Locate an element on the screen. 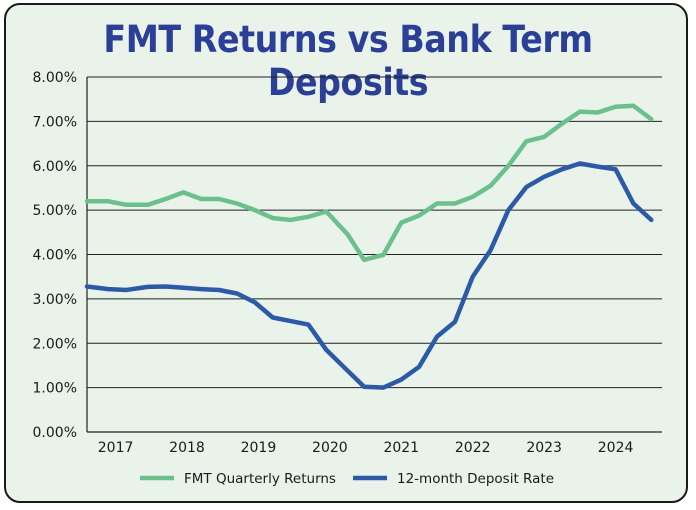  x-axis-ticks: 2017 2018 2019 2020 2021 2022 2023 2024 is located at coordinates (366, 448).